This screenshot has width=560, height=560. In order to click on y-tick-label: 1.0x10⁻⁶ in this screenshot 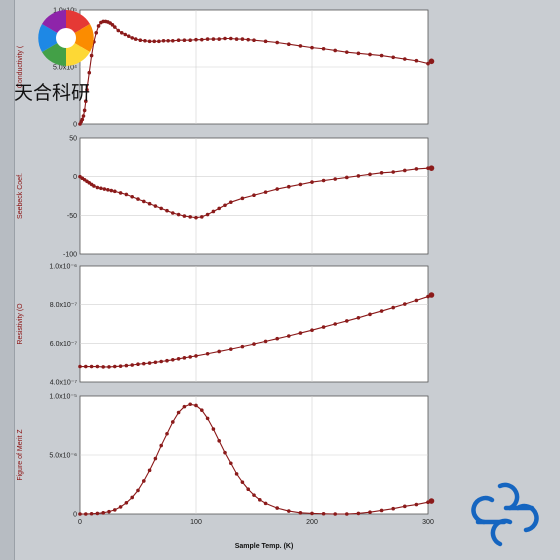, I will do `click(63, 267)`.